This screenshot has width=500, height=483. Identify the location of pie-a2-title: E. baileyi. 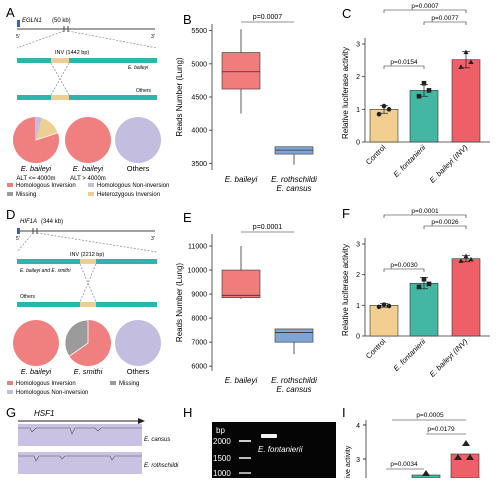
(88, 168).